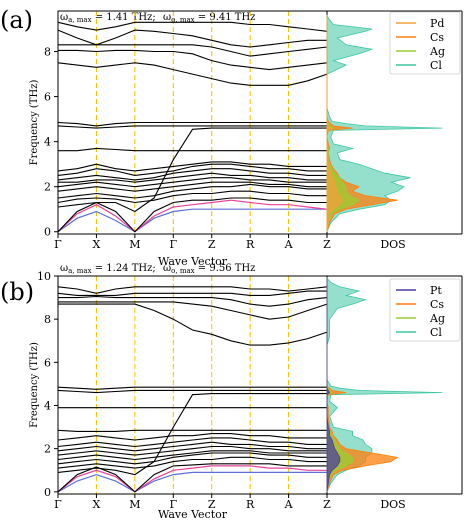 The width and height of the screenshot is (466, 523). Describe the element at coordinates (108, 269) in the screenshot. I see `acoustic-max-annotation: ωa, max = 1.24 THz;` at that location.